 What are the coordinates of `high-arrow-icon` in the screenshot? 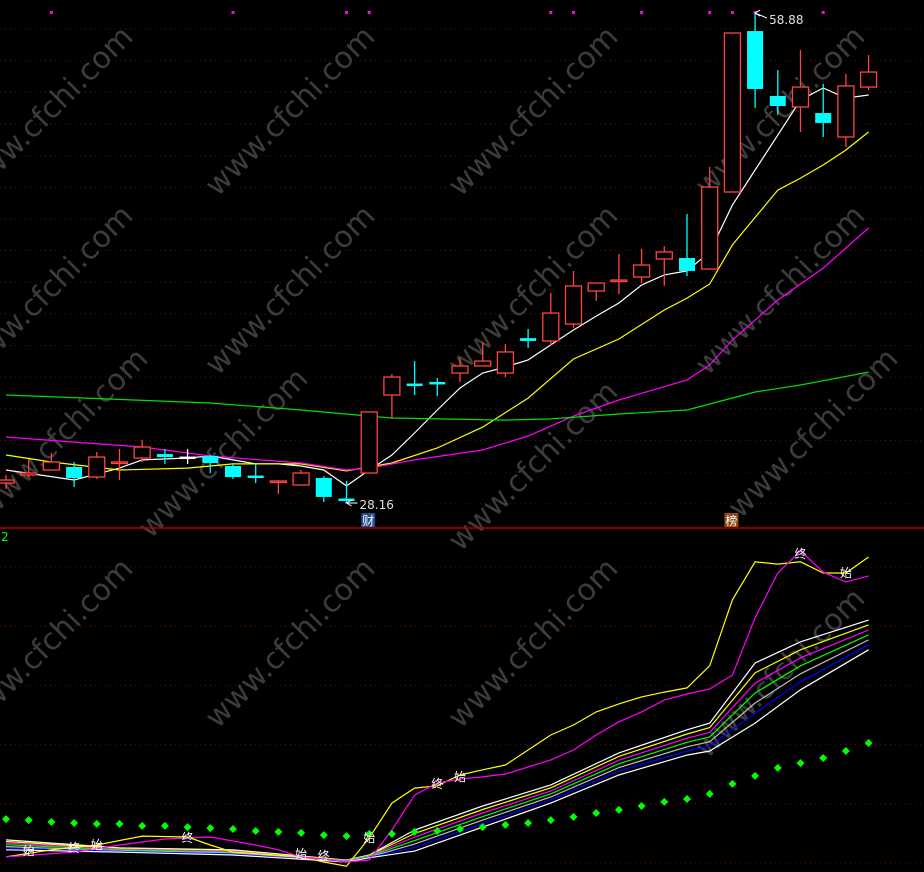 It's located at (761, 14).